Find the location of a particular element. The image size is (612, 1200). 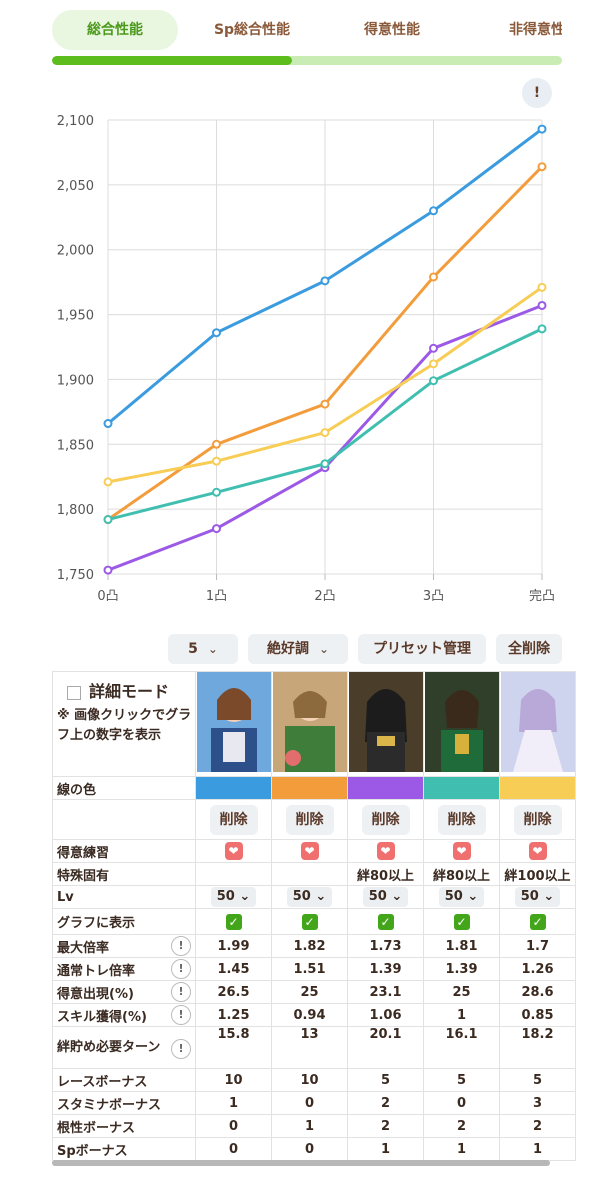

stat-label: 絆貯め必要ターン! is located at coordinates (124, 1047).